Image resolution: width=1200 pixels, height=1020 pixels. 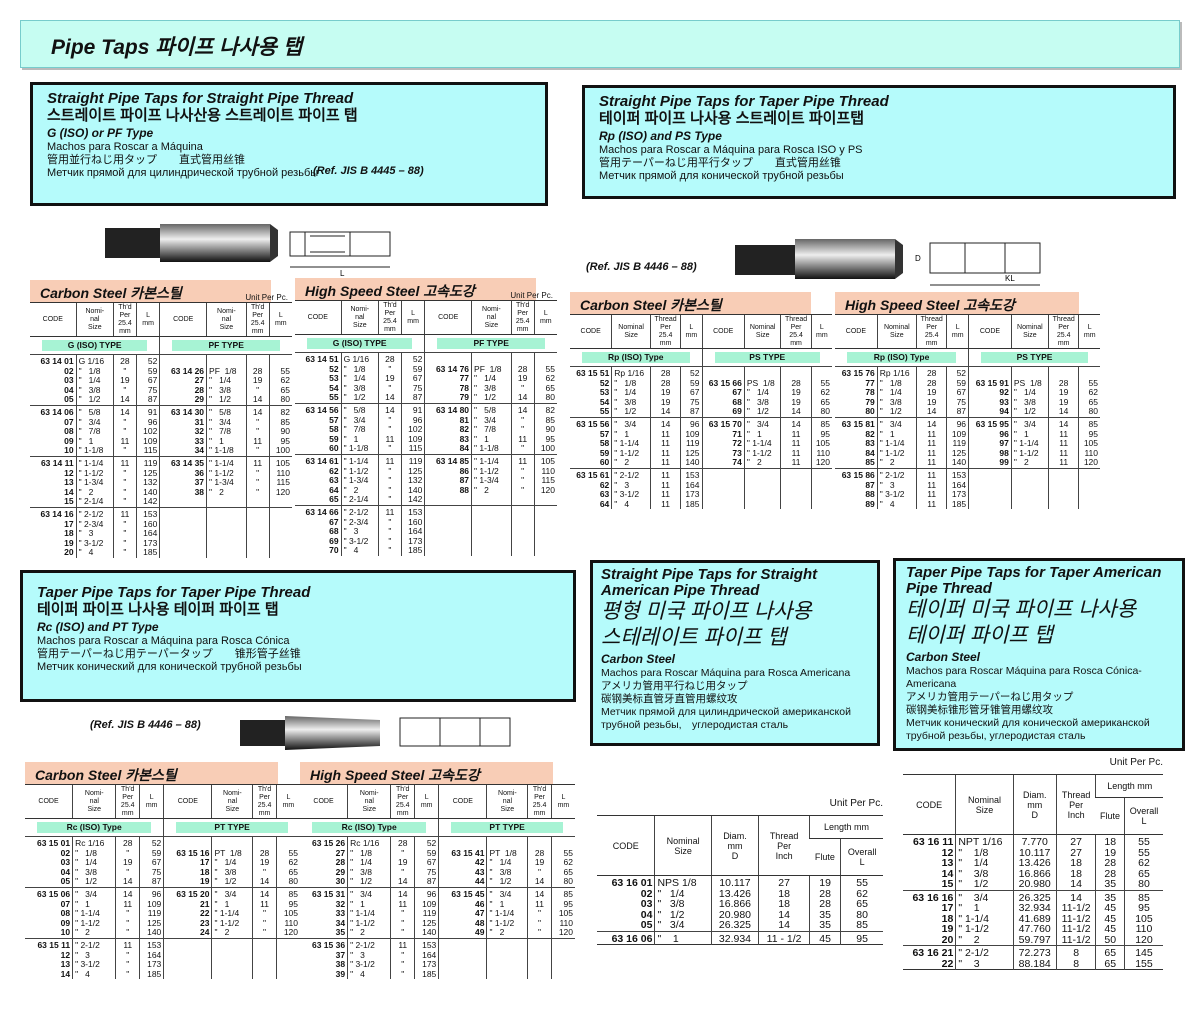 I want to click on table-row: 13 " 1/4 13.426 18 28 62, so click(x=1033, y=863).